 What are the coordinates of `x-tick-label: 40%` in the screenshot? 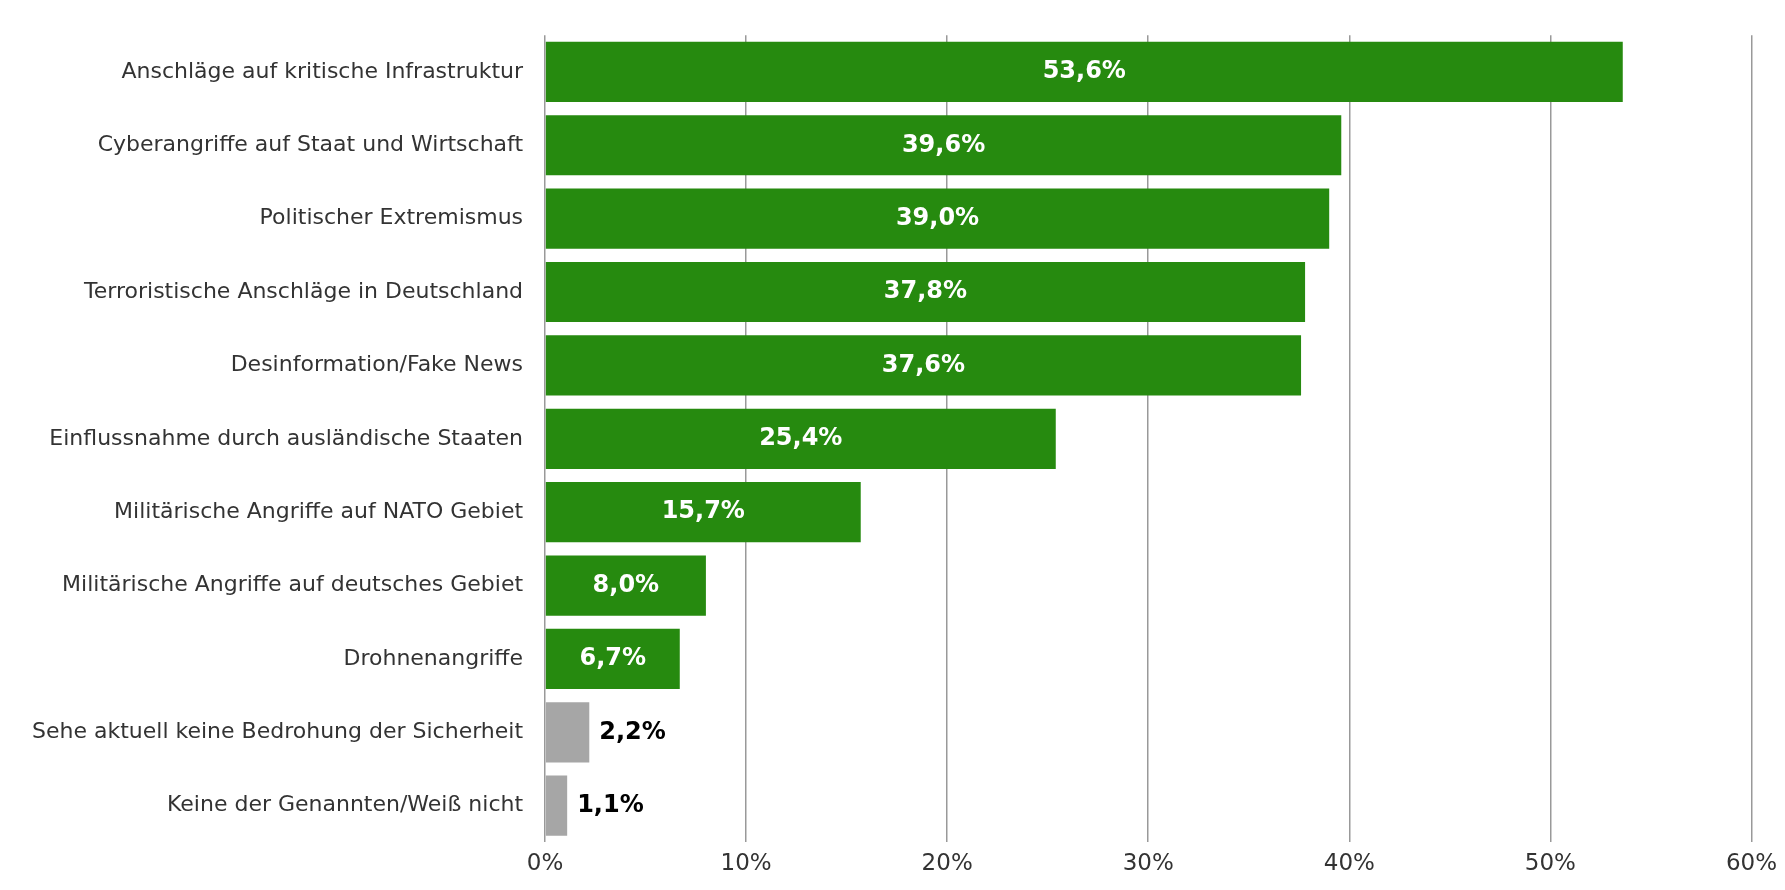 It's located at (1349, 862).